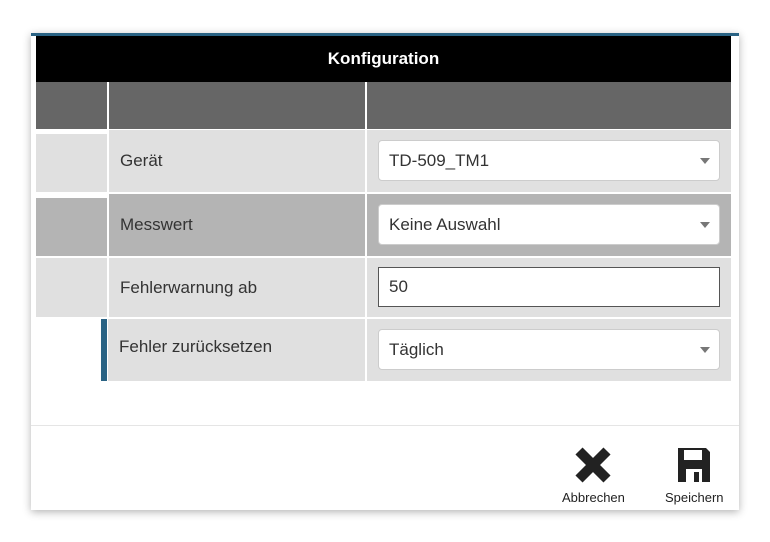 Image resolution: width=770 pixels, height=542 pixels. I want to click on row-label: Fehlerwarnung ab, so click(237, 287).